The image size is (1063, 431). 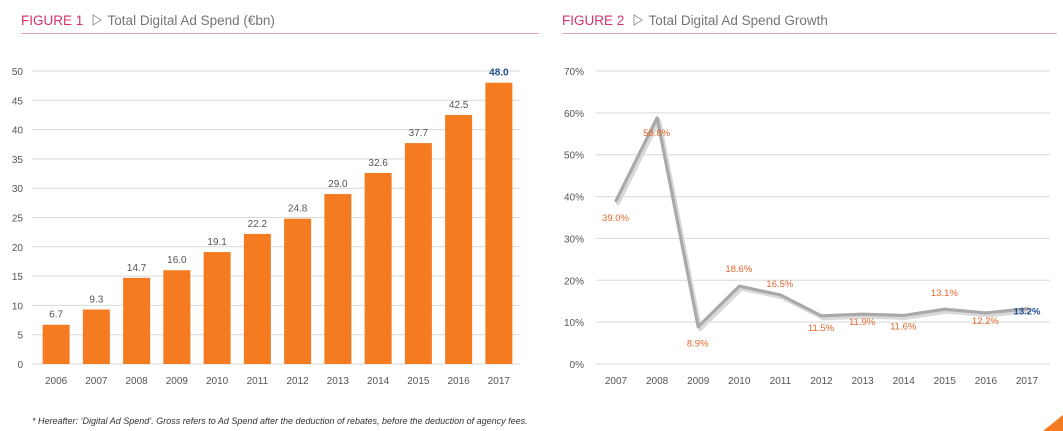 What do you see at coordinates (56, 315) in the screenshot?
I see `bar-value-label: 6.7` at bounding box center [56, 315].